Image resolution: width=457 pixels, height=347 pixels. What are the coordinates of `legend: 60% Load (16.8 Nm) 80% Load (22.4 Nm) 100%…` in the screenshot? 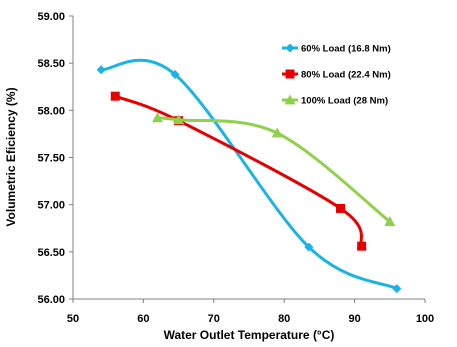 It's located at (336, 75).